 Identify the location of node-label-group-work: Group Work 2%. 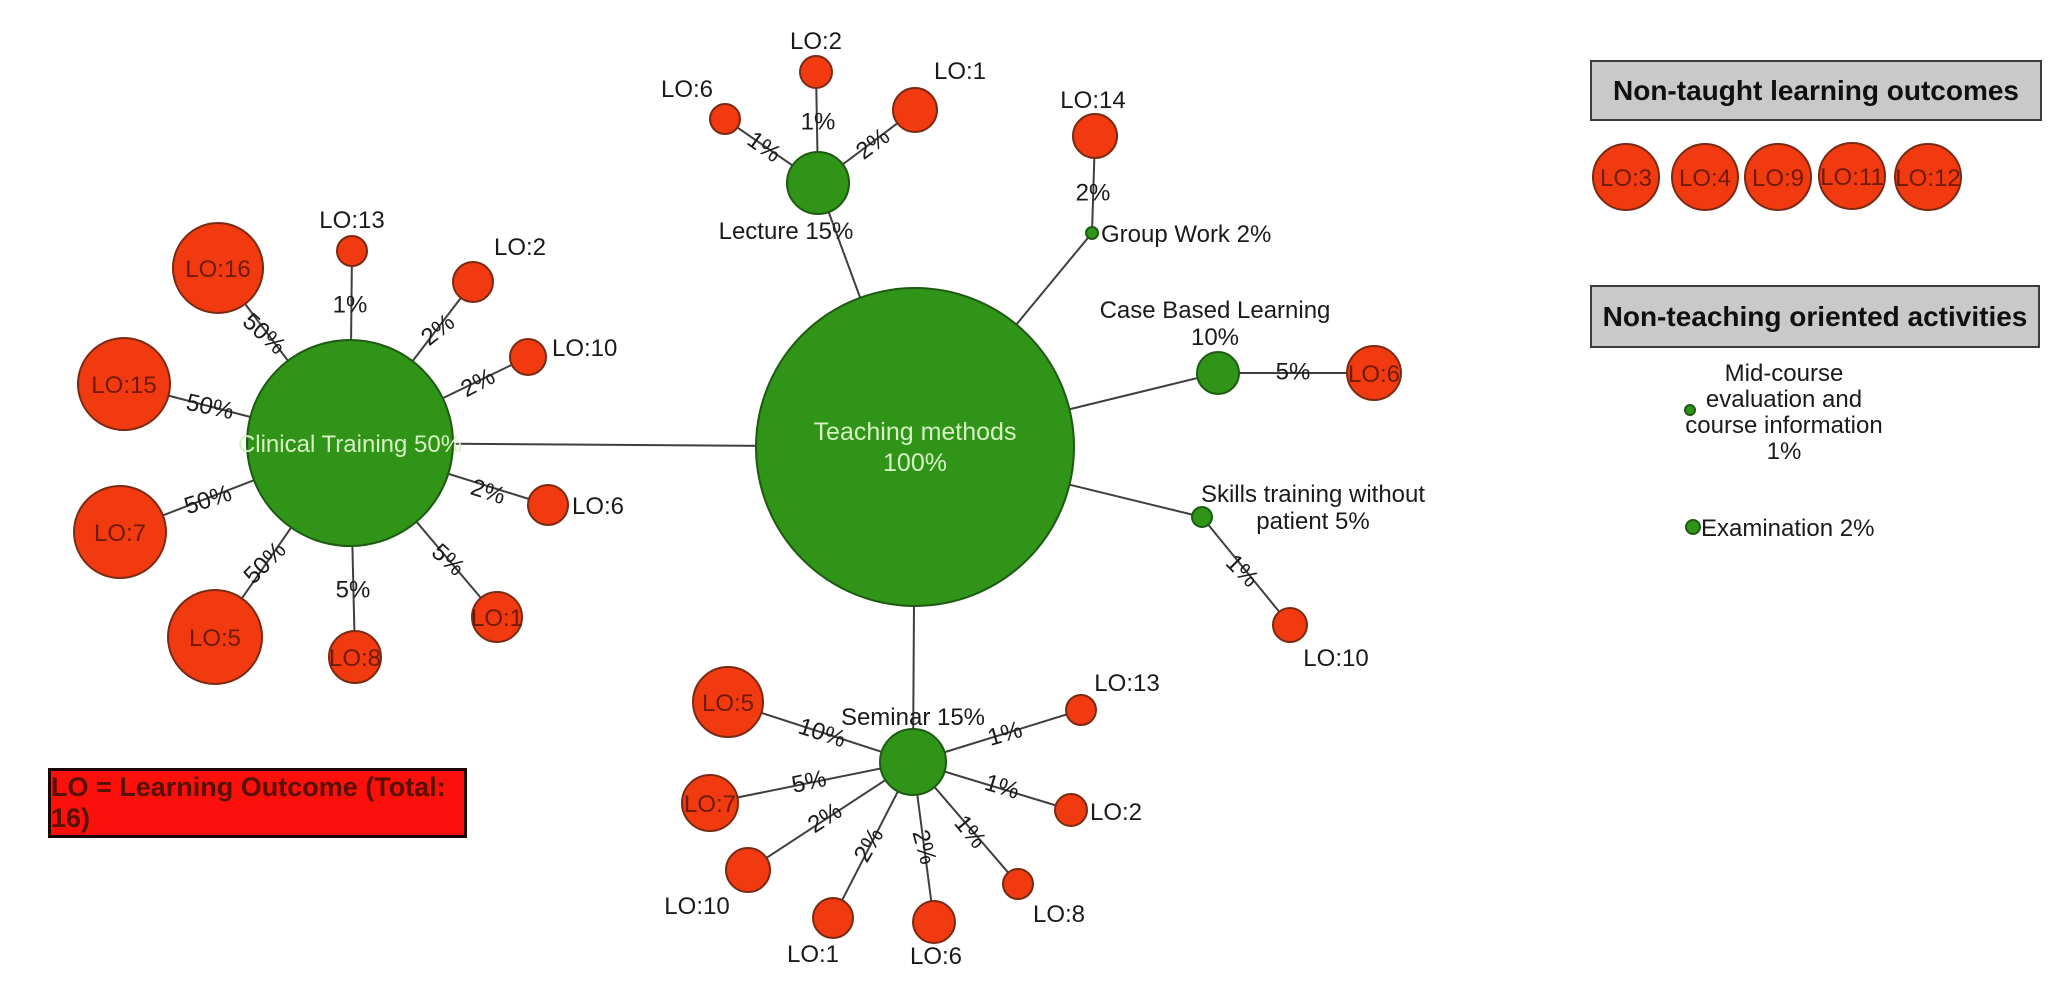
(1186, 234).